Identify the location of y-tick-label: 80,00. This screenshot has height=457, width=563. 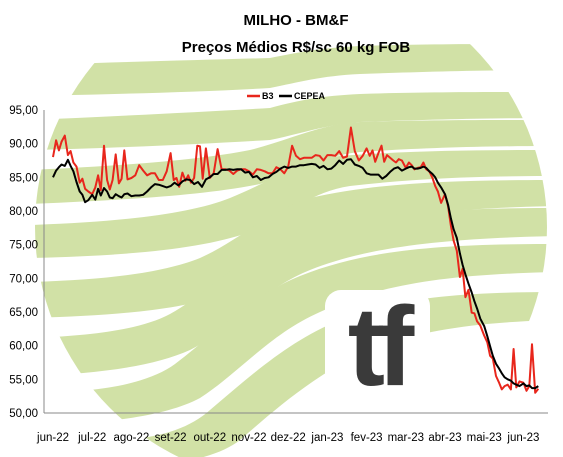
(23, 212).